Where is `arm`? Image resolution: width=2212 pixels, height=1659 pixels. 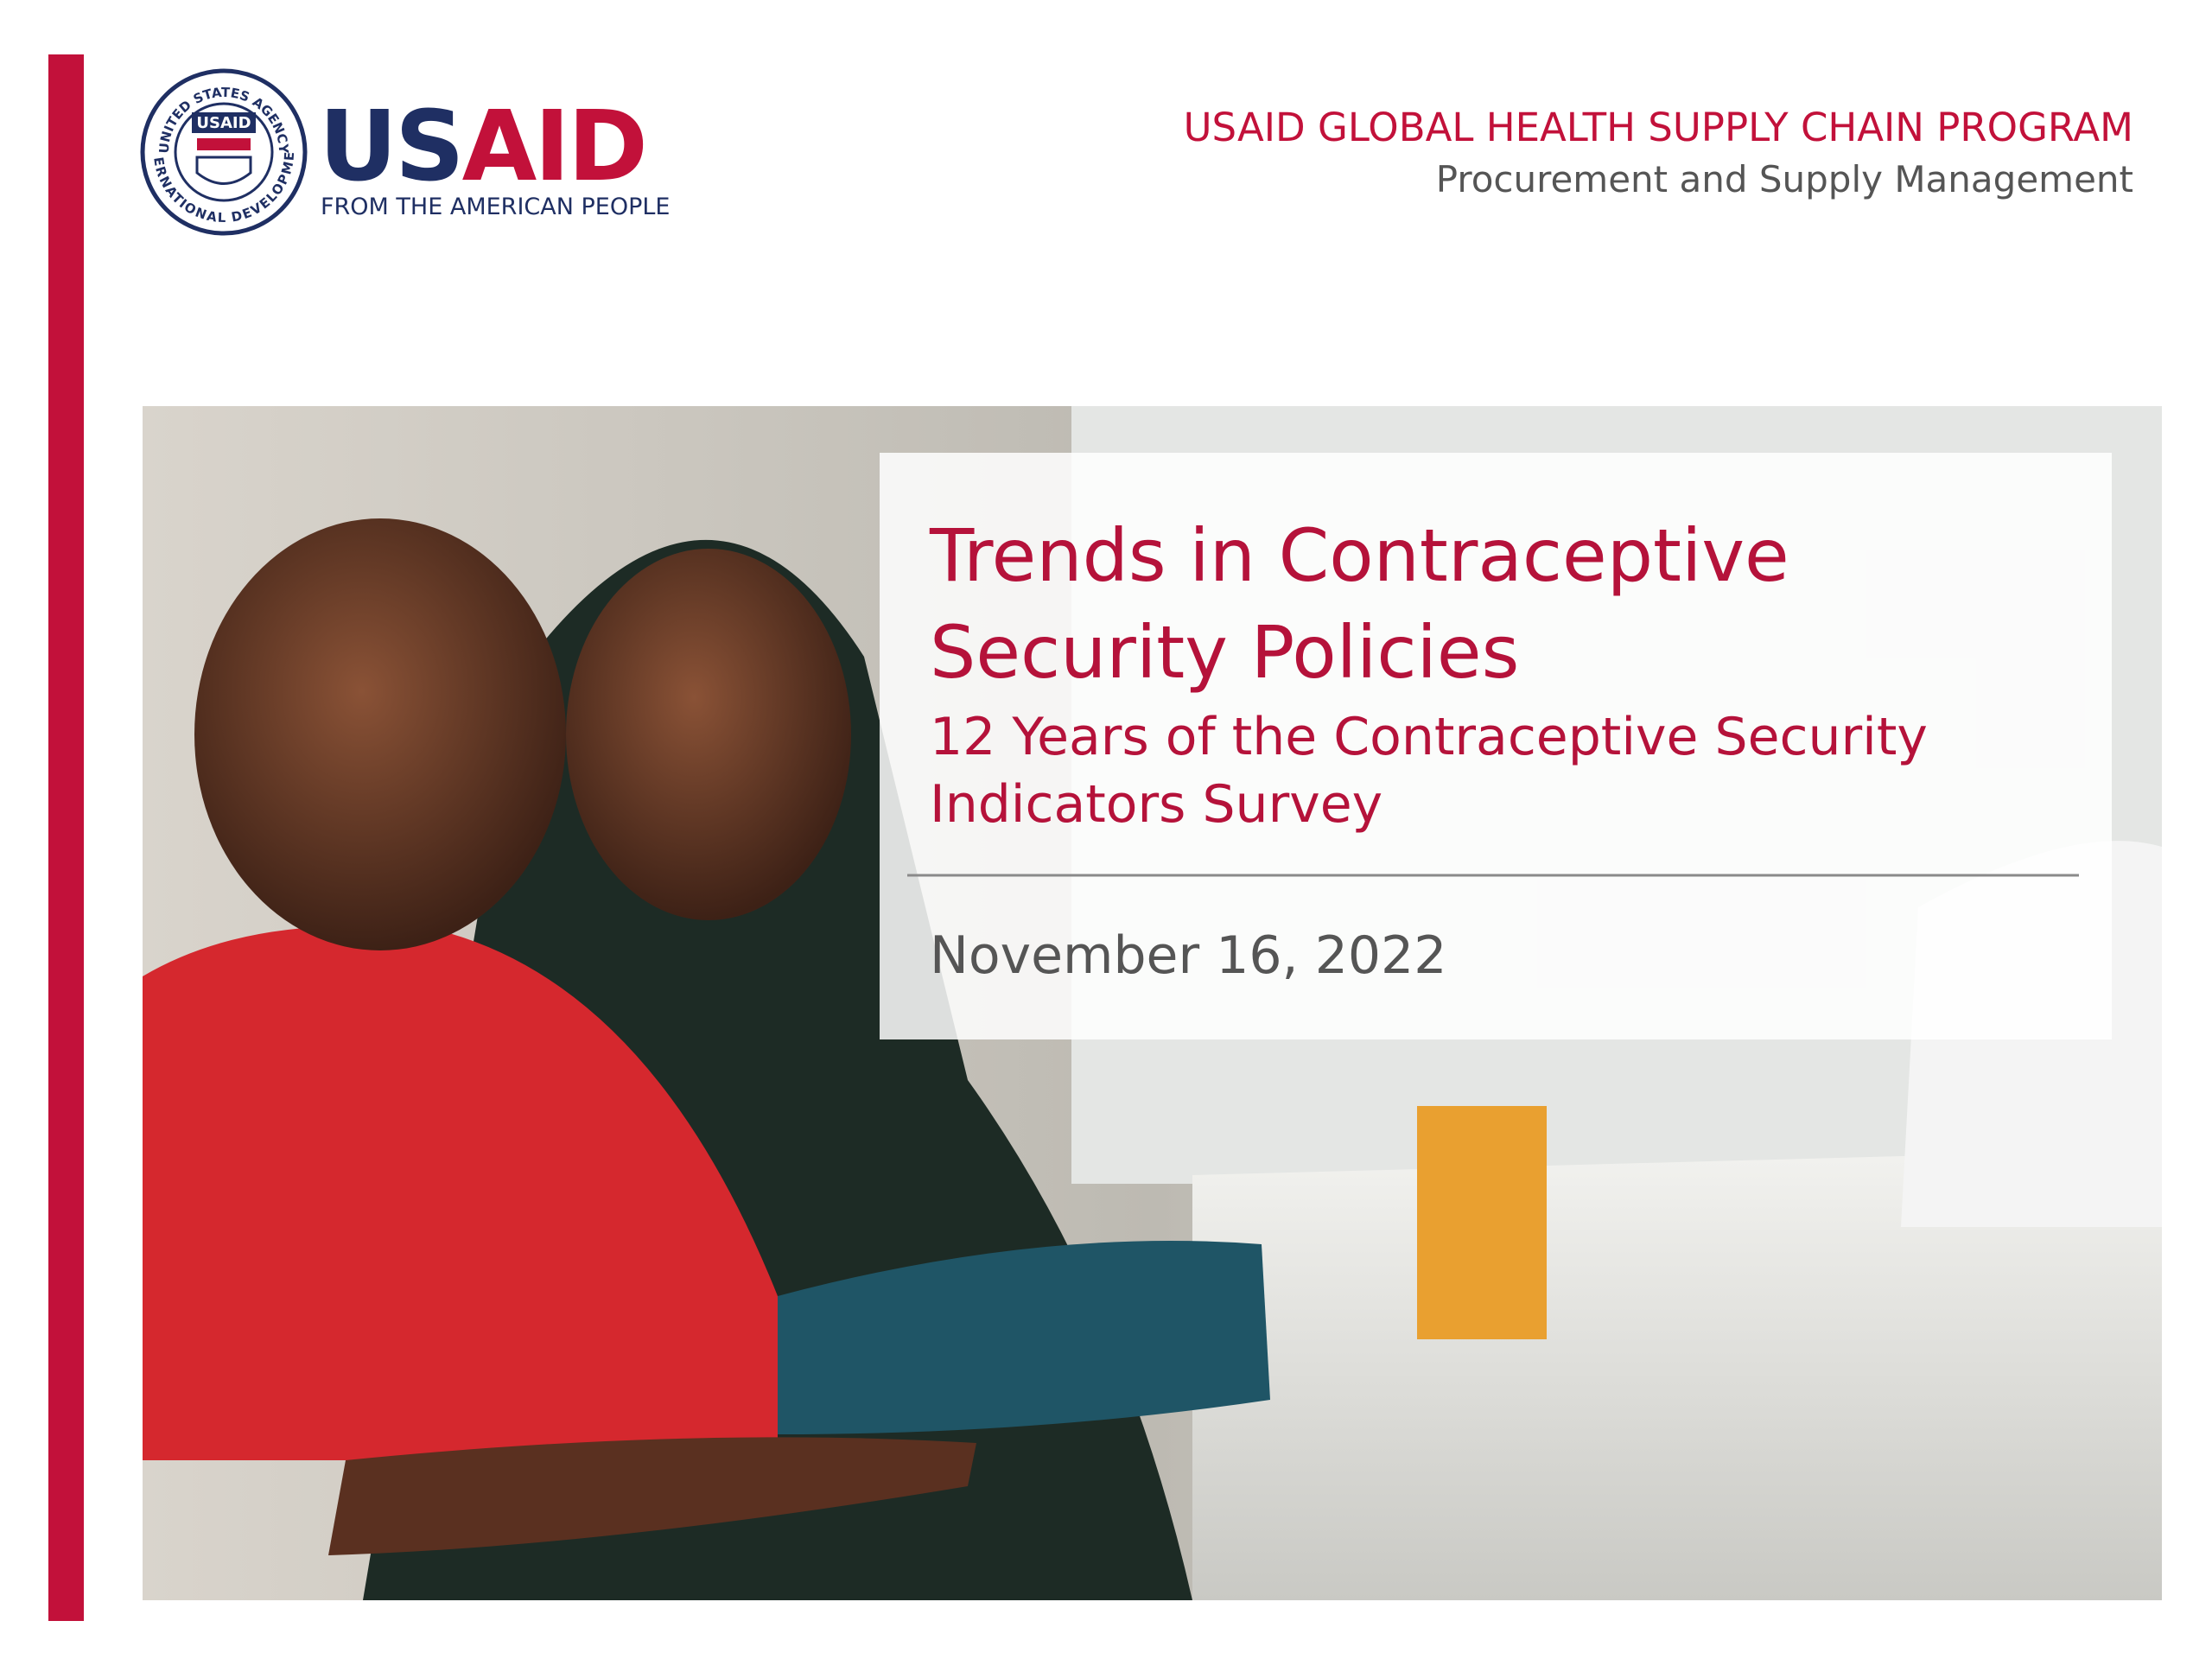
arm is located at coordinates (652, 1496).